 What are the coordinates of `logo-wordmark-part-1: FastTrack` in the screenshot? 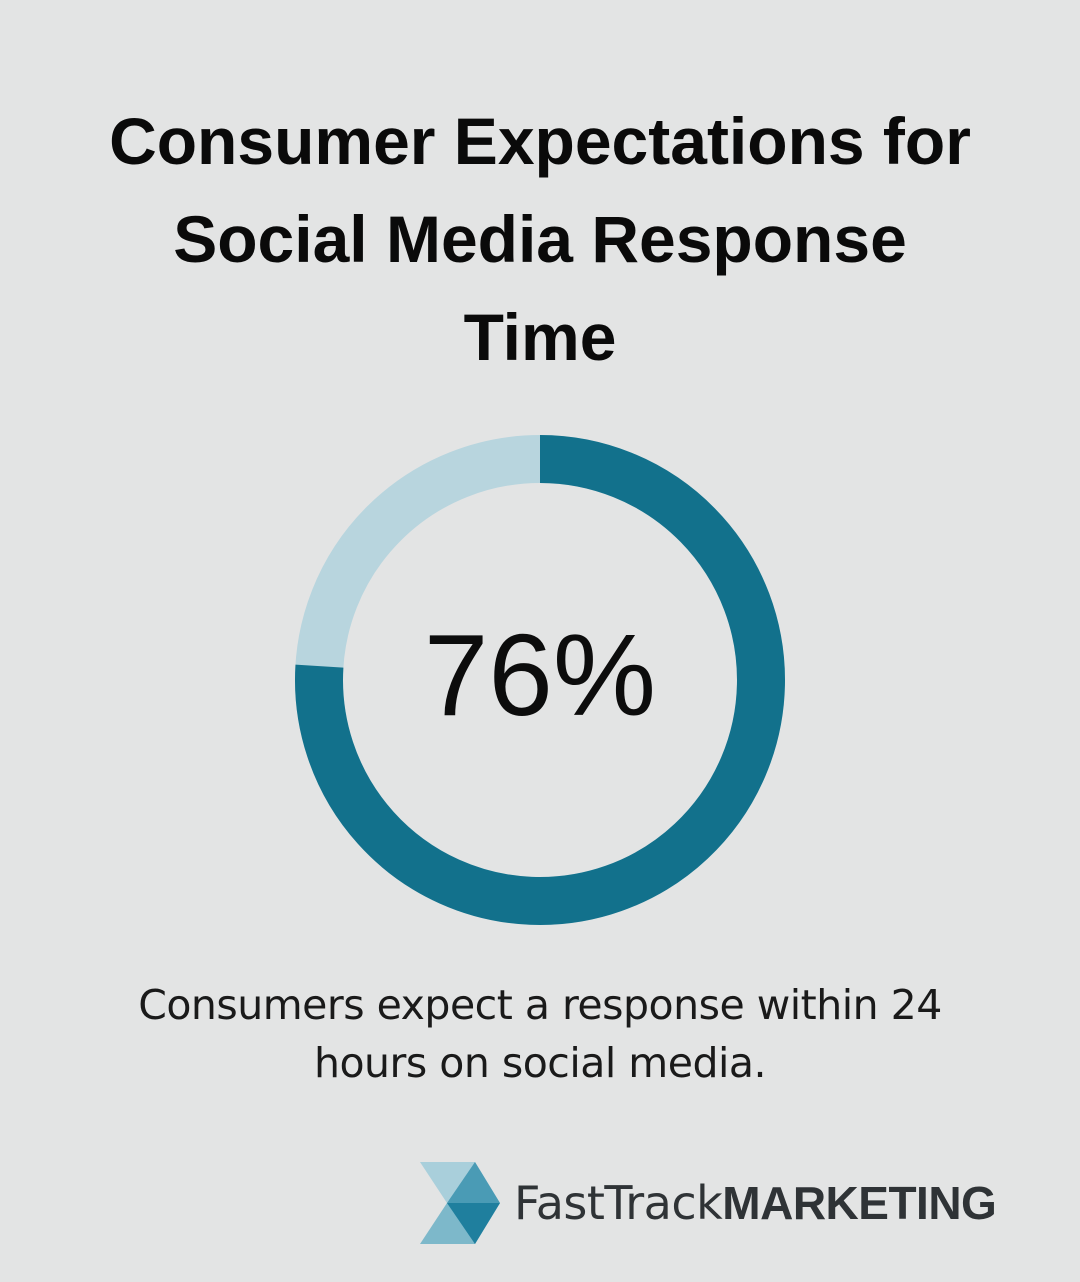 It's located at (618, 1202).